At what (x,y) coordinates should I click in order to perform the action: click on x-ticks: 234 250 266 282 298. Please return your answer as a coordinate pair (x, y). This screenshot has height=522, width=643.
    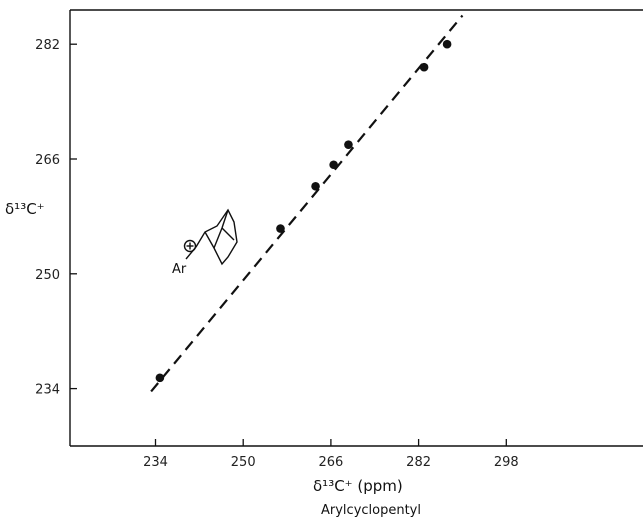
    Looking at the image, I should click on (331, 454).